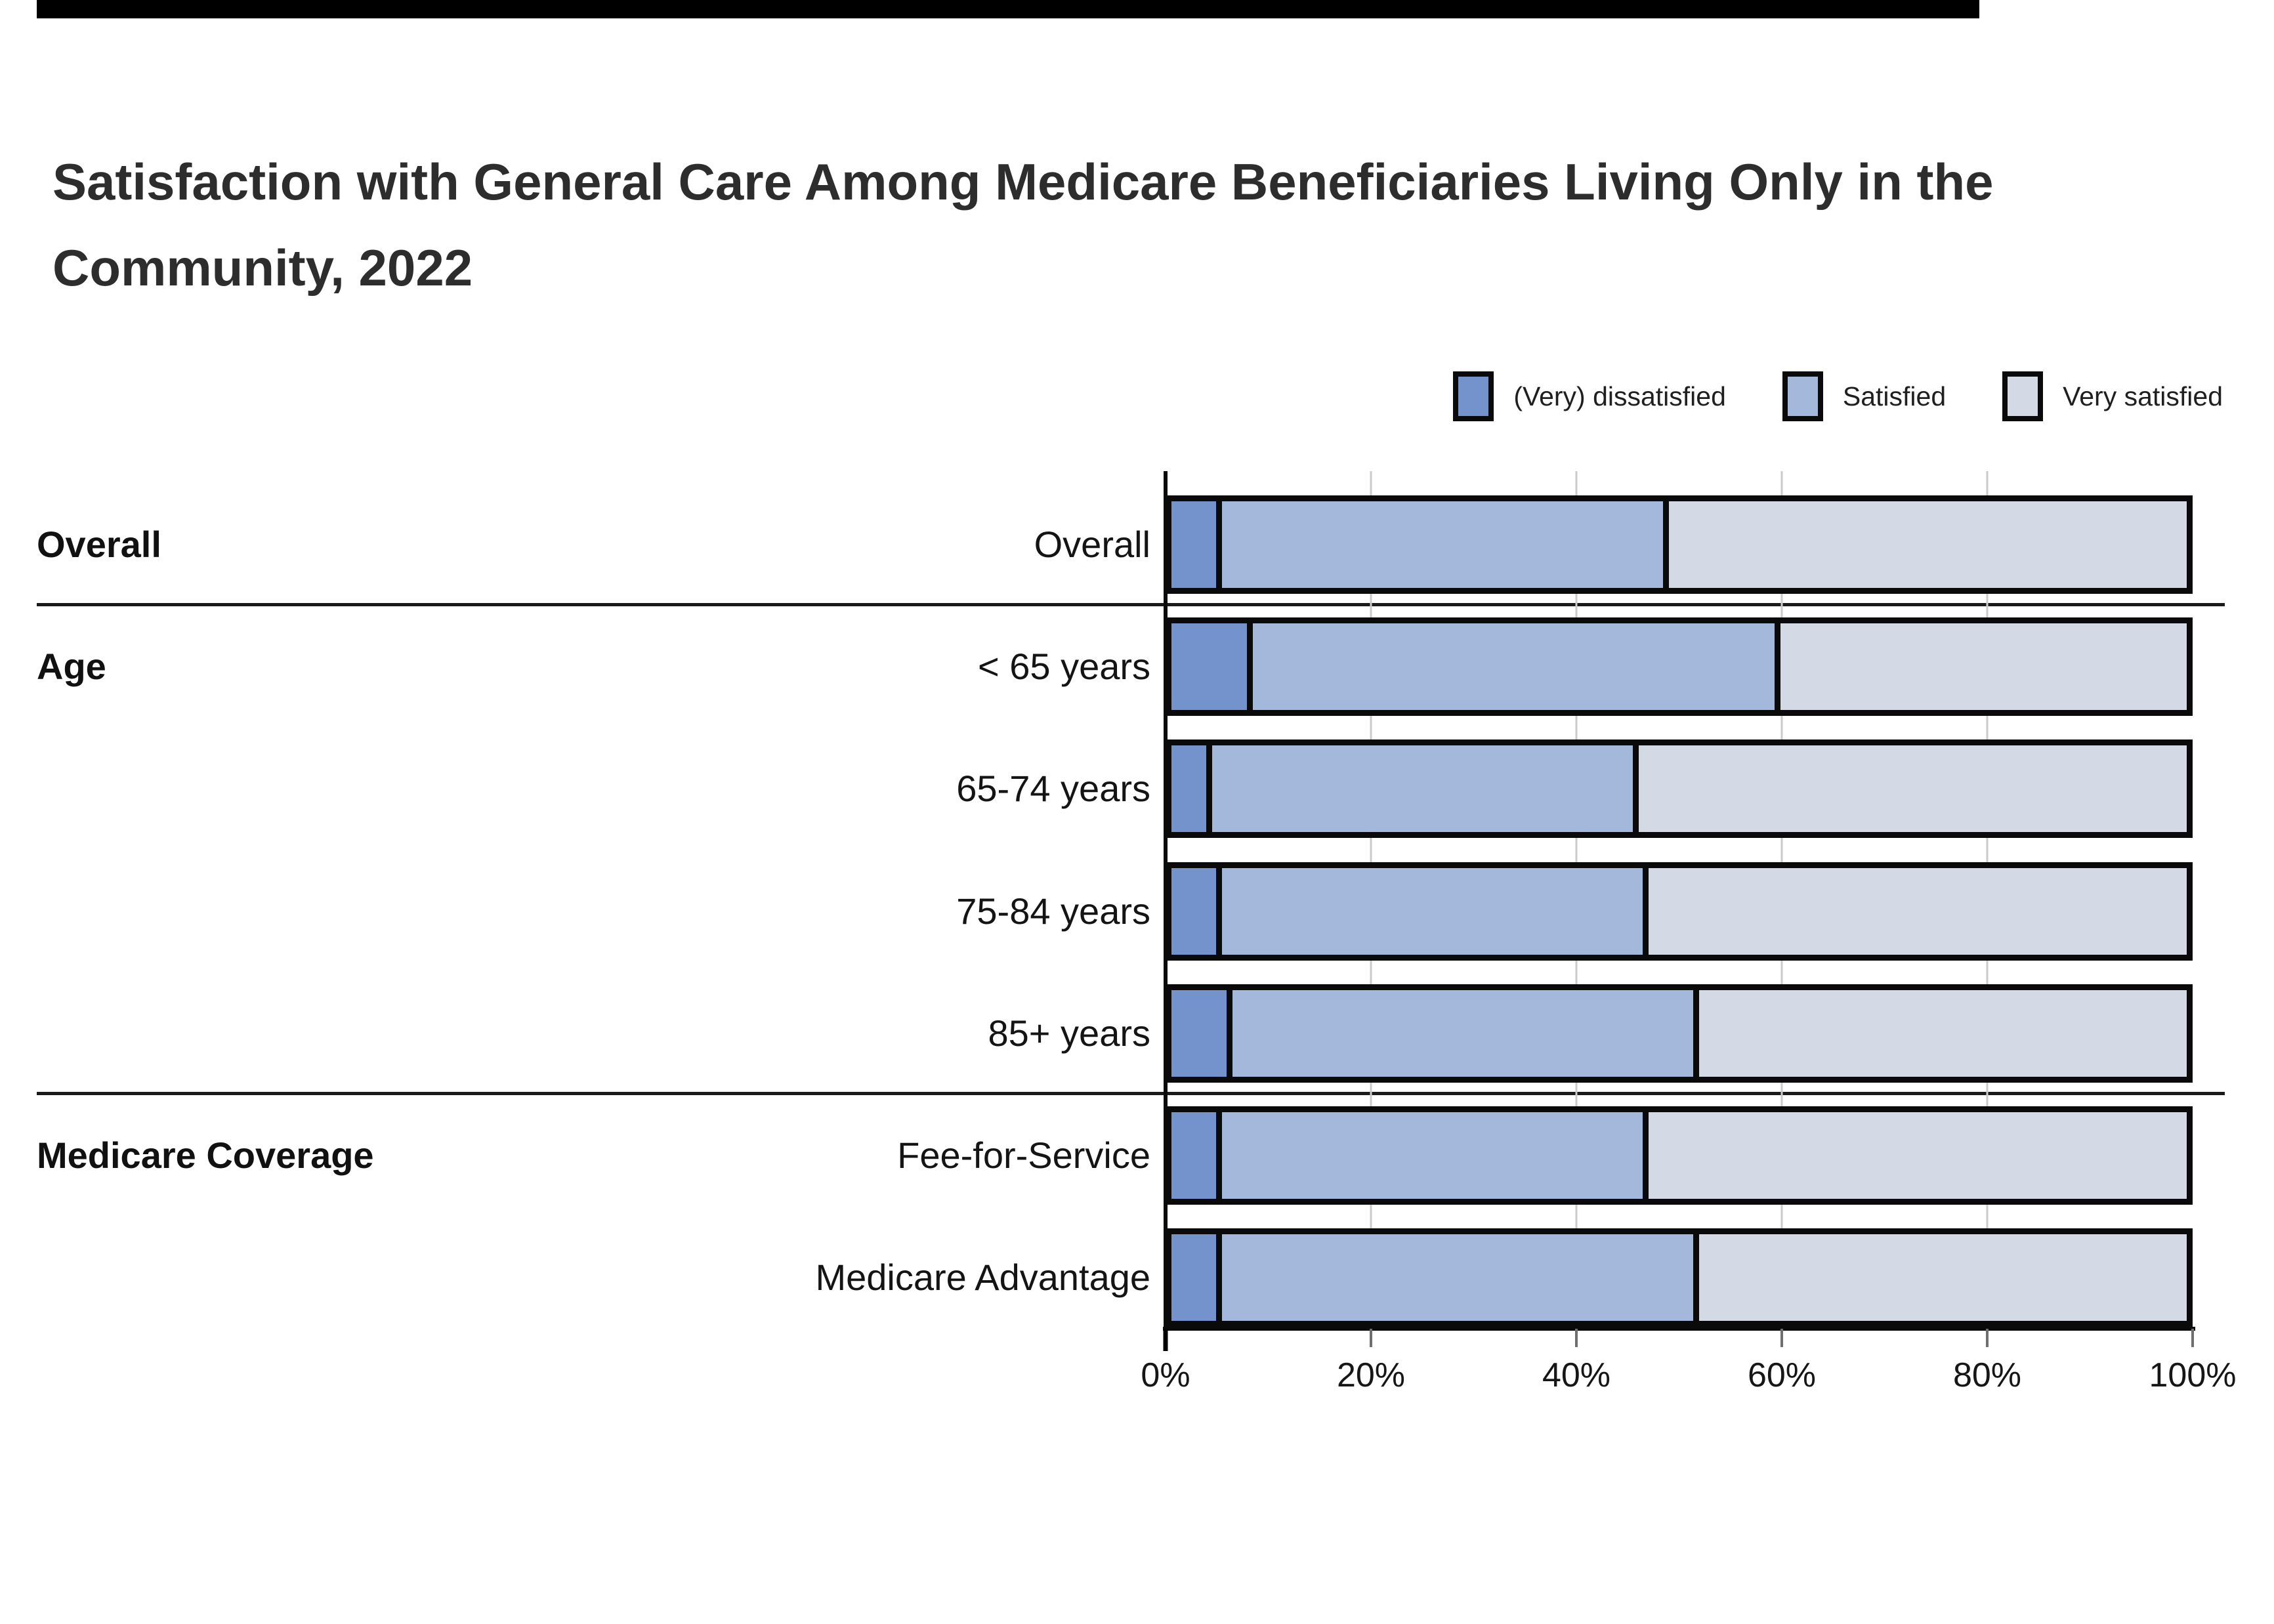 Image resolution: width=2274 pixels, height=1624 pixels. What do you see at coordinates (1131, 605) in the screenshot?
I see `separator-overall-age` at bounding box center [1131, 605].